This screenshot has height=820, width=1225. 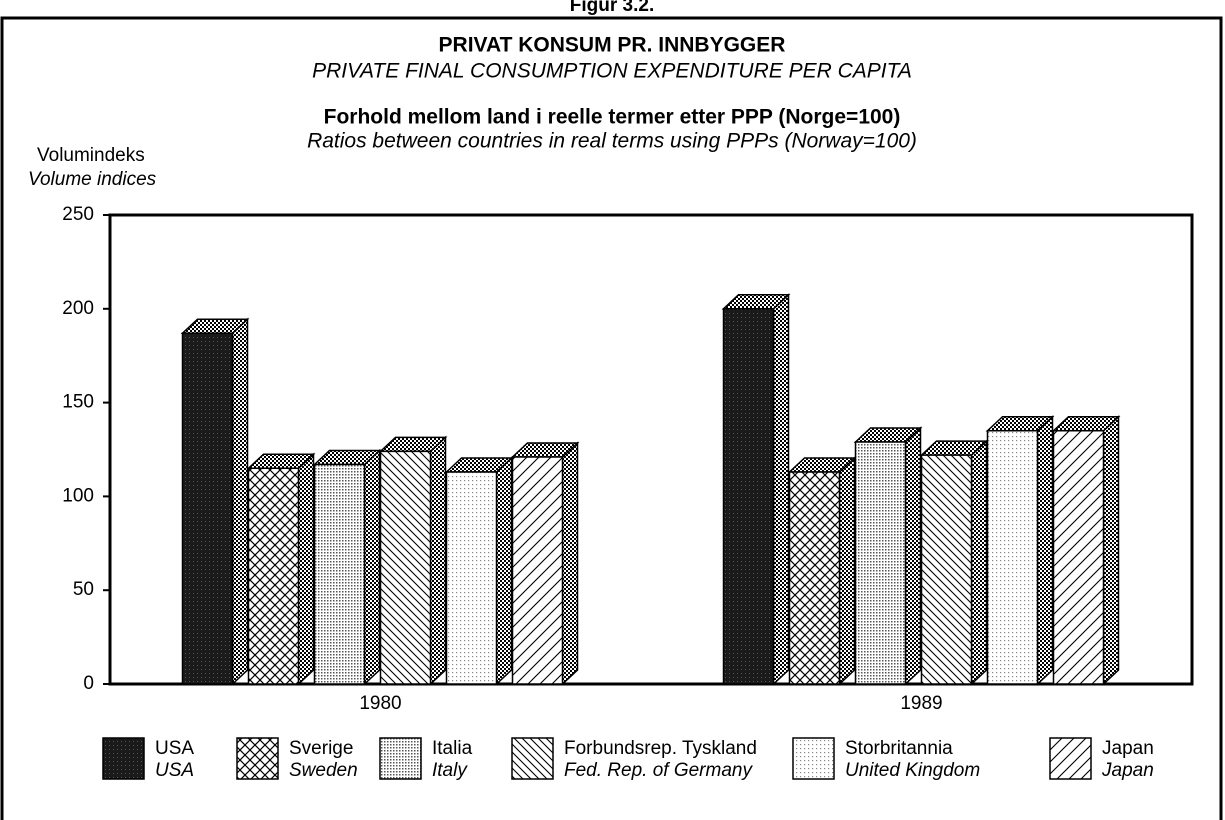 I want to click on legend-label: Storbritannia, so click(x=899, y=748).